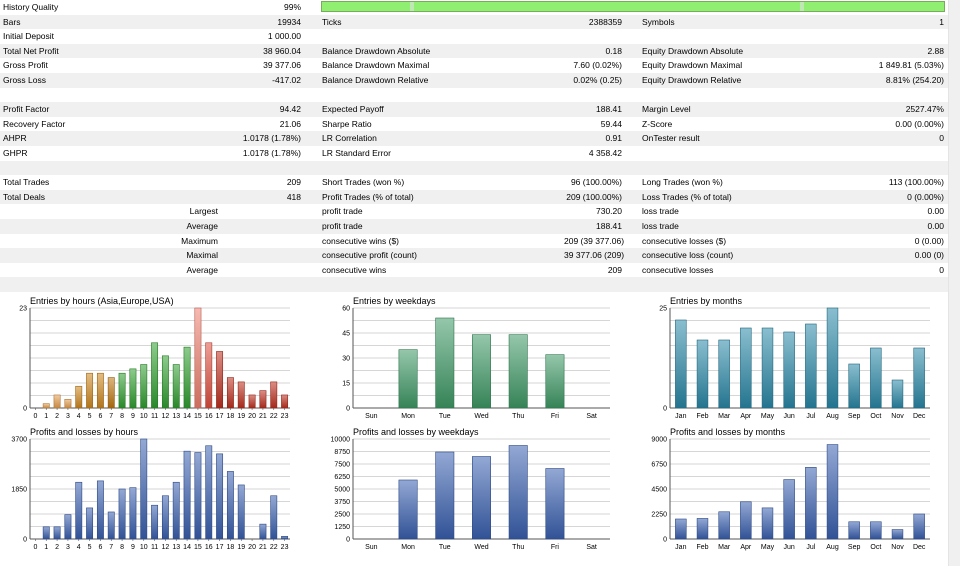 The width and height of the screenshot is (960, 566). Describe the element at coordinates (954, 283) in the screenshot. I see `vertical-scrollbar` at that location.